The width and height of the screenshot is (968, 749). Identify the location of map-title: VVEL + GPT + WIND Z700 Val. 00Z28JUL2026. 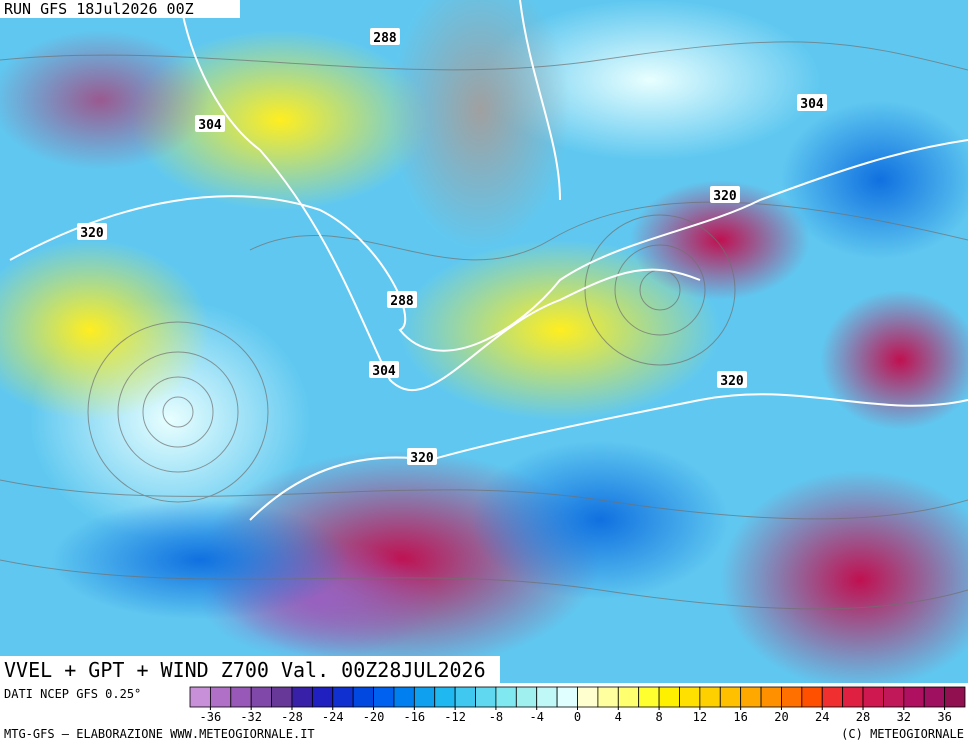
(245, 670).